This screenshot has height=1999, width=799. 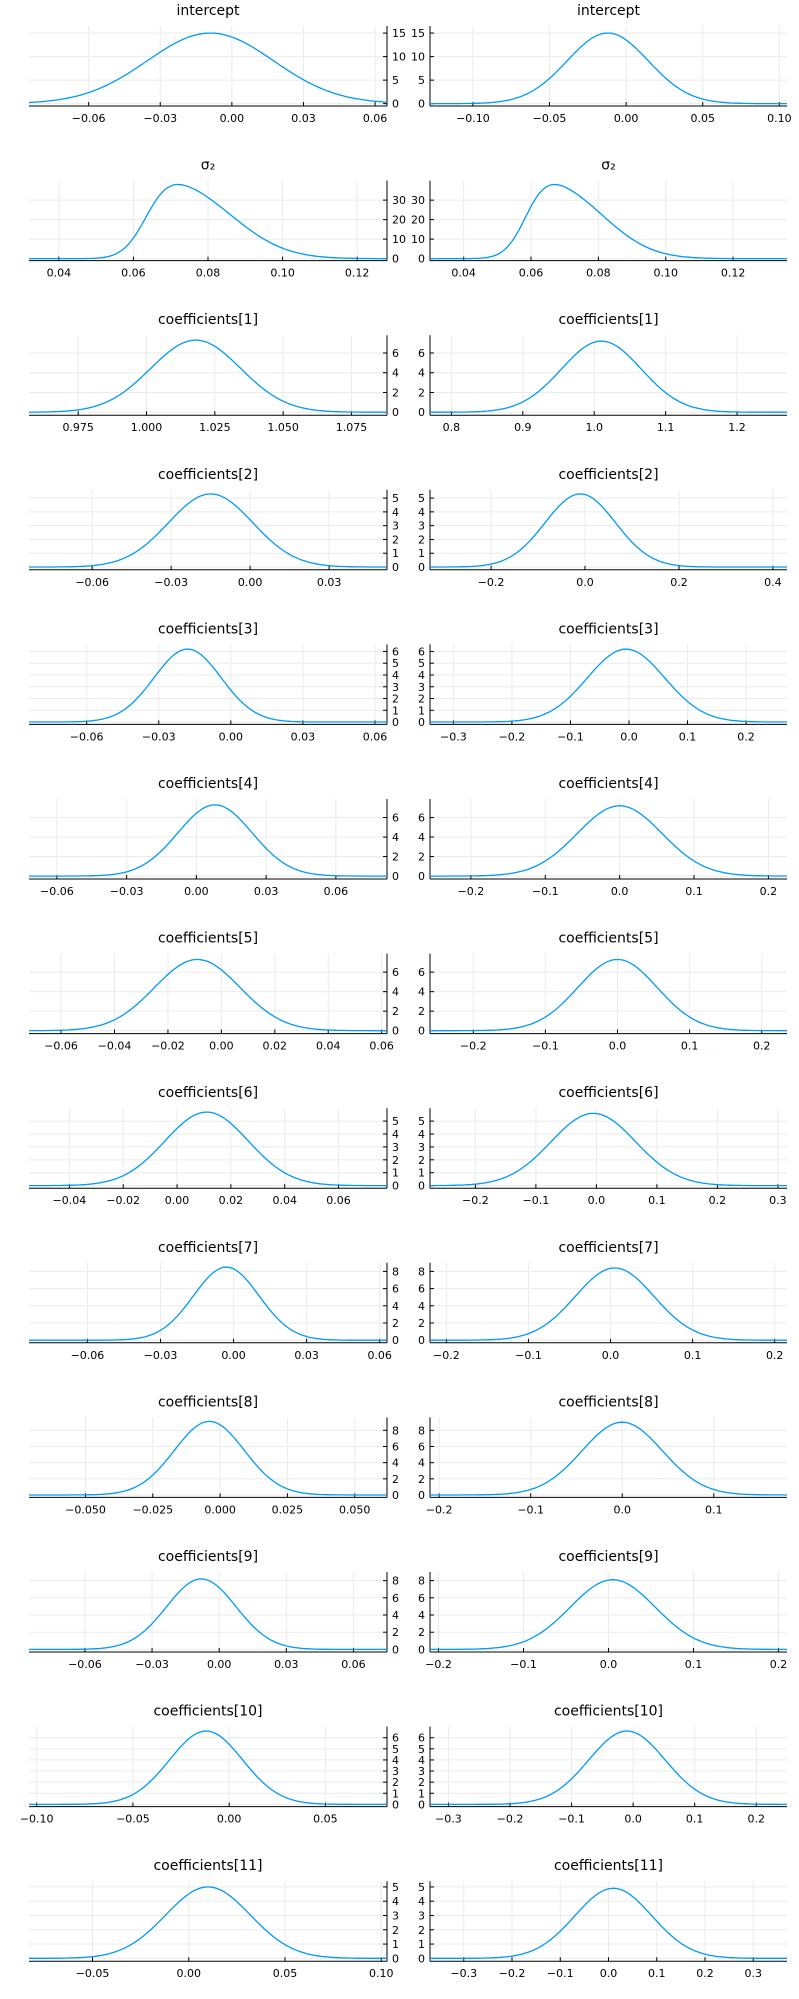 What do you see at coordinates (208, 1768) in the screenshot?
I see `panel-12-left-density-line` at bounding box center [208, 1768].